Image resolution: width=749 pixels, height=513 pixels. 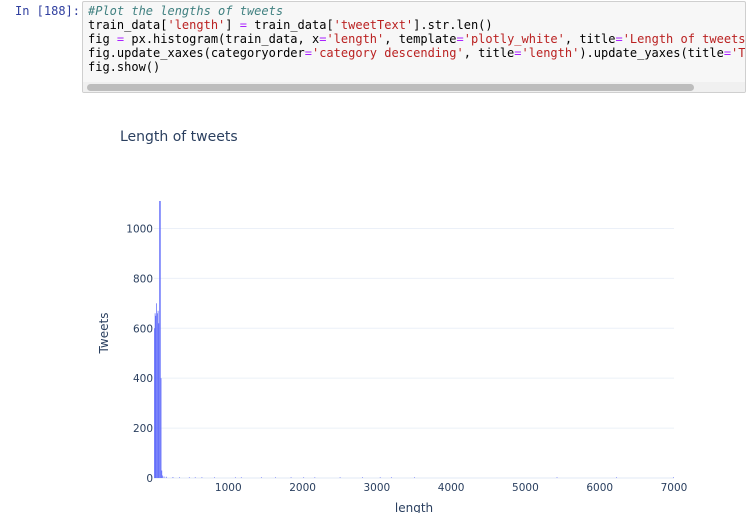 I want to click on x-tick-label: 1000, so click(x=228, y=488).